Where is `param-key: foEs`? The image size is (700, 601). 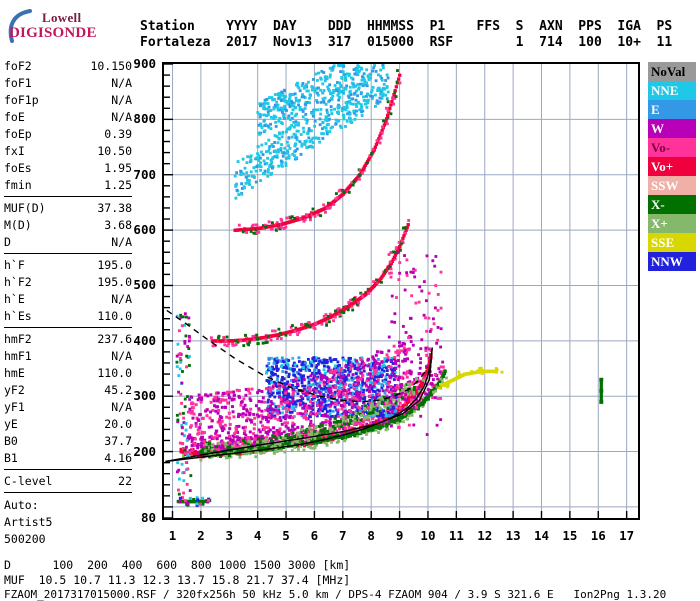 param-key: foEs is located at coordinates (18, 168).